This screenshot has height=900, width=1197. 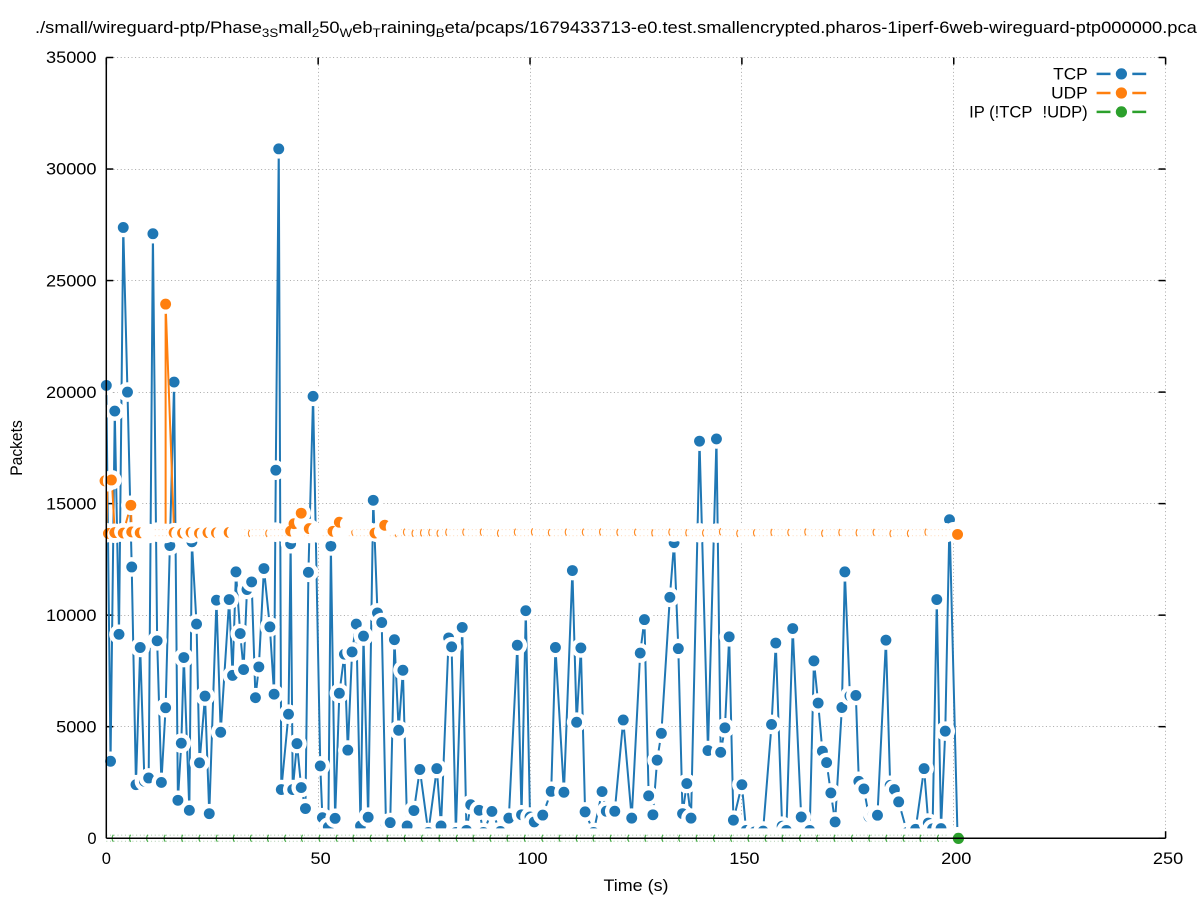 I want to click on svg-text: 250, so click(x=1168, y=859).